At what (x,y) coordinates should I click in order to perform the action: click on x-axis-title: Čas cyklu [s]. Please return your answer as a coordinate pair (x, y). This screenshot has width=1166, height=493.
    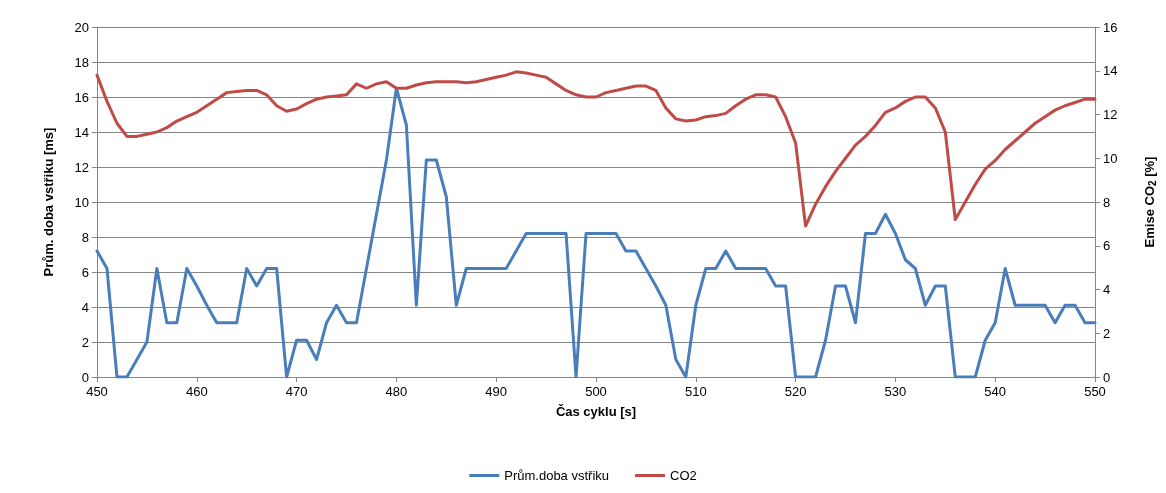
    Looking at the image, I should click on (596, 411).